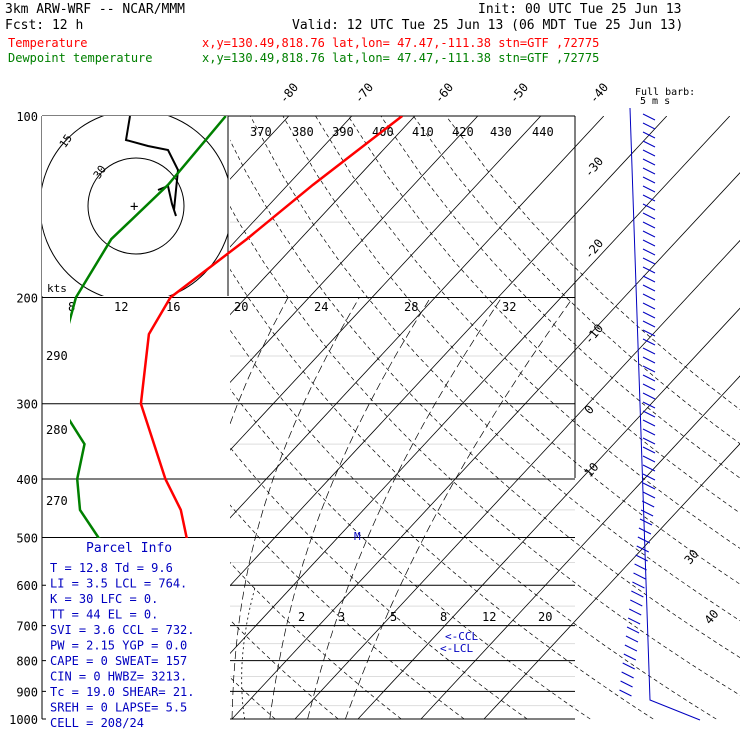 Image resolution: width=740 pixels, height=740 pixels. What do you see at coordinates (95, 9) in the screenshot?
I see `model-title: 3km ARW-WRF -- NCAR/MMM` at bounding box center [95, 9].